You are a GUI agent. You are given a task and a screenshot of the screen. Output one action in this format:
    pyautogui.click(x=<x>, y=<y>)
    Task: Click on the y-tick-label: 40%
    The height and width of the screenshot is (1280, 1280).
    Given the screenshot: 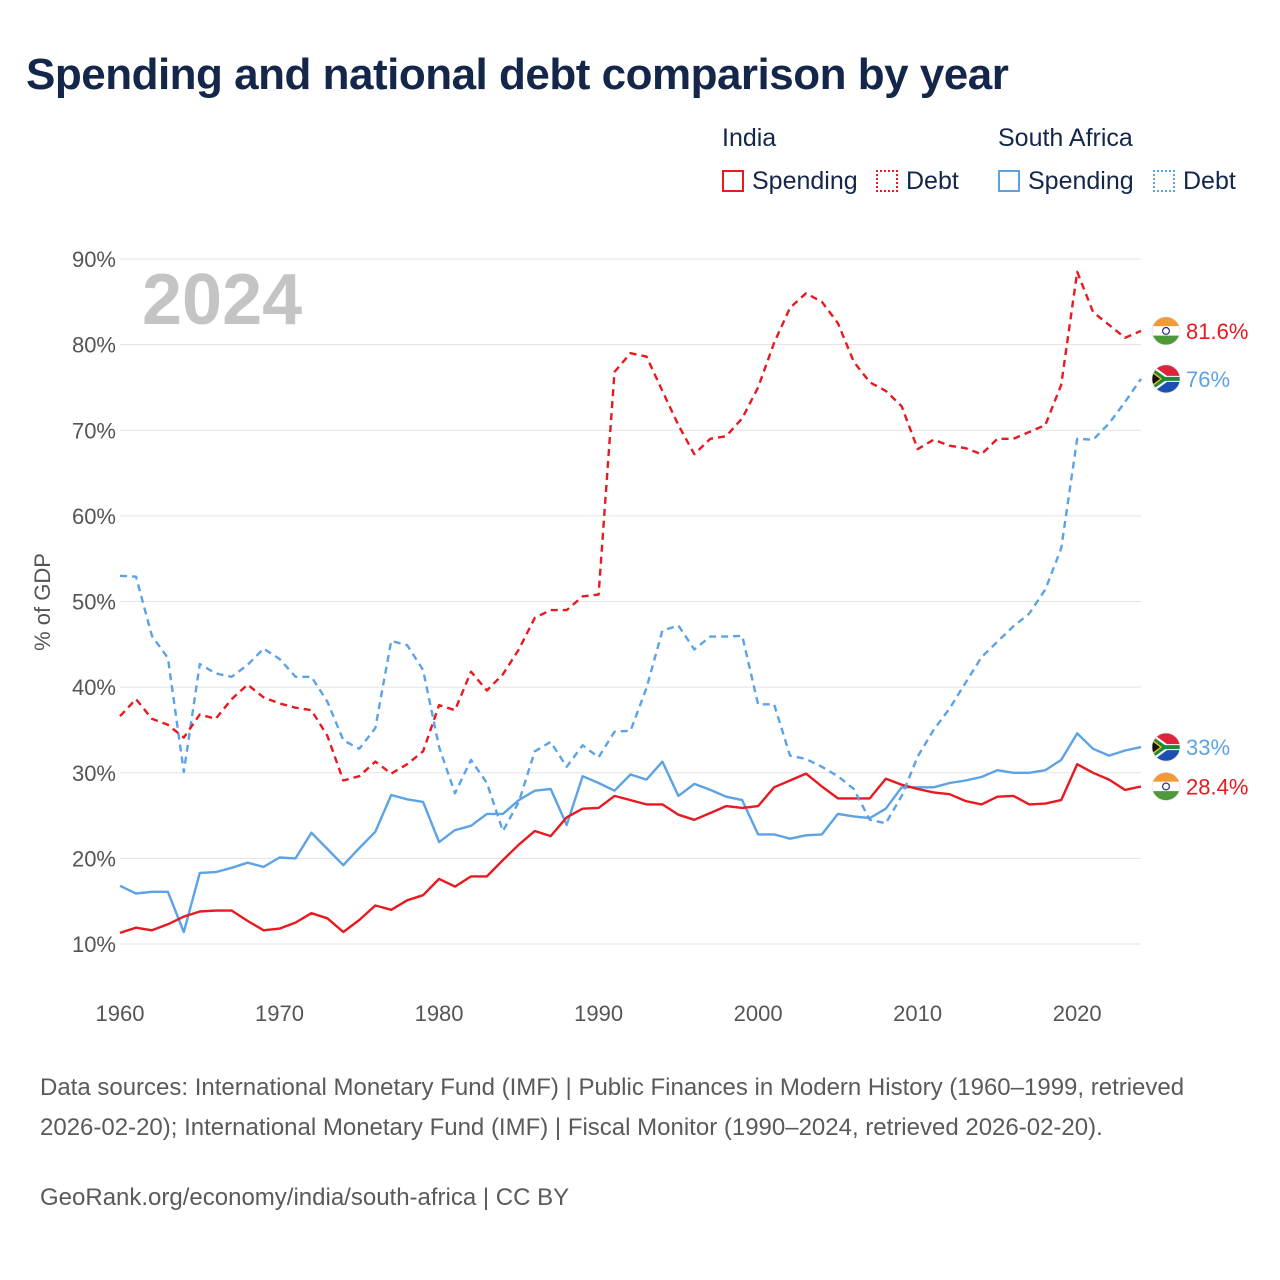 What is the action you would take?
    pyautogui.click(x=94, y=687)
    